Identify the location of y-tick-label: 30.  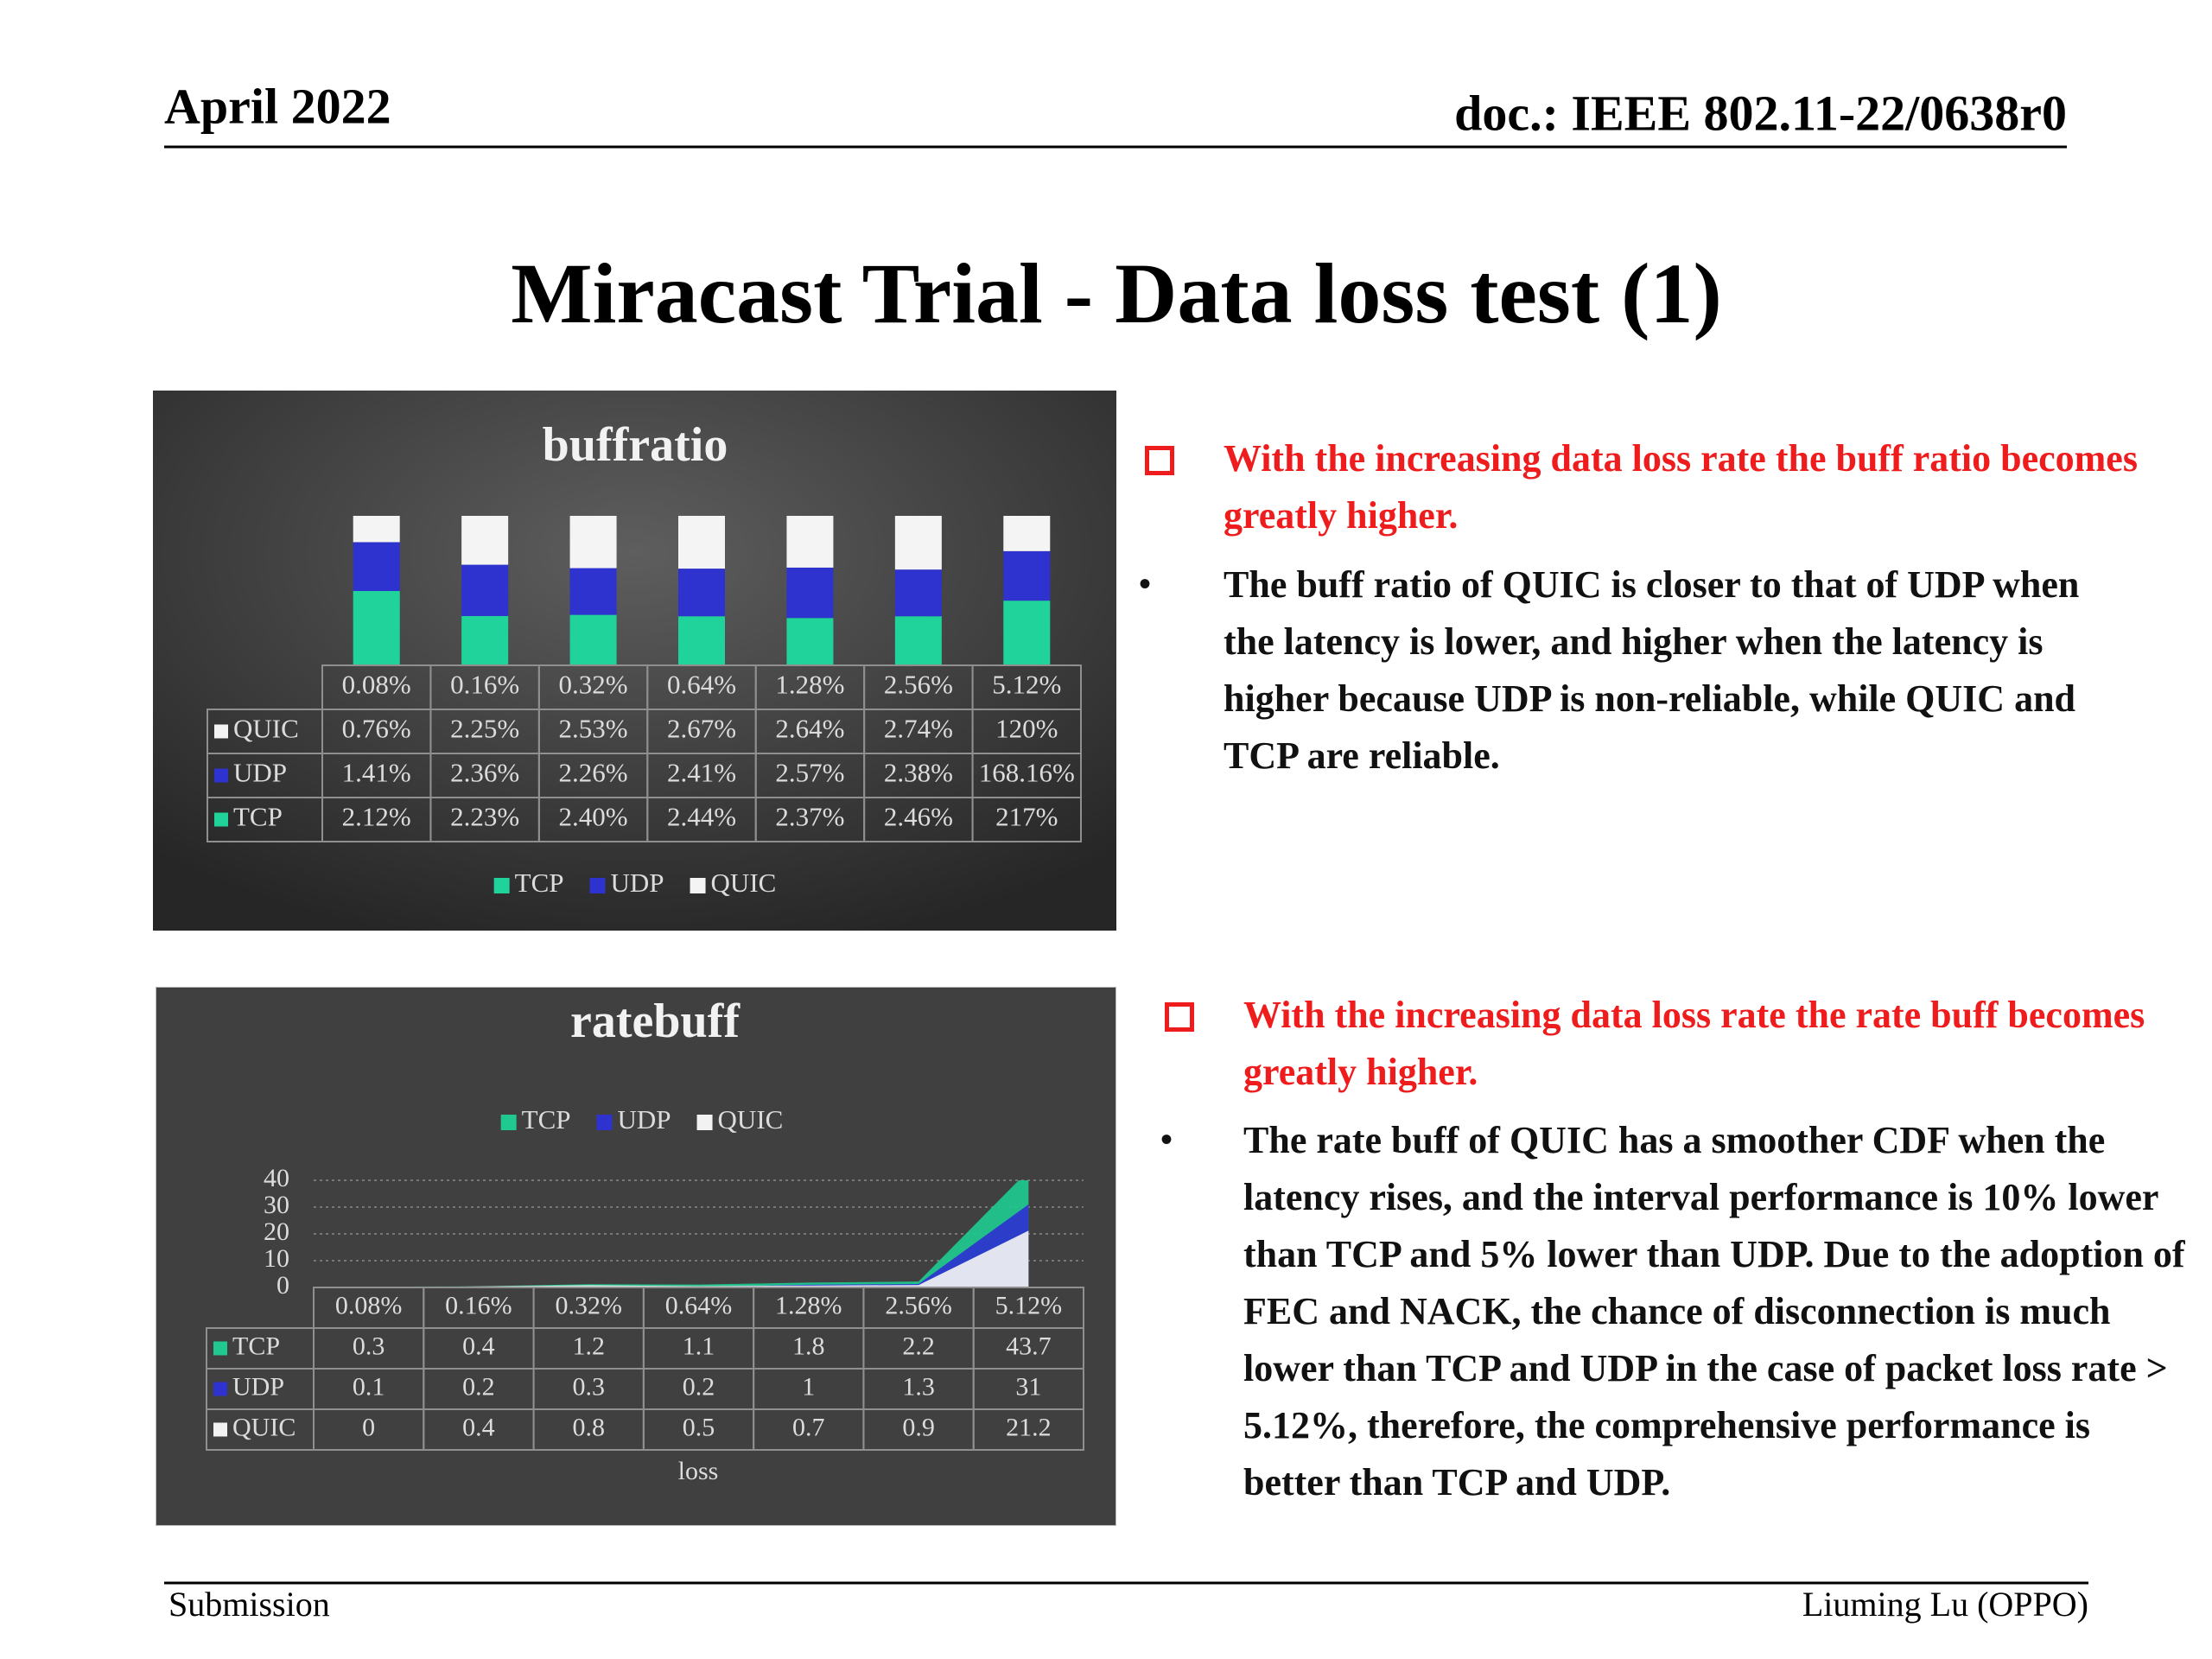
(276, 1205).